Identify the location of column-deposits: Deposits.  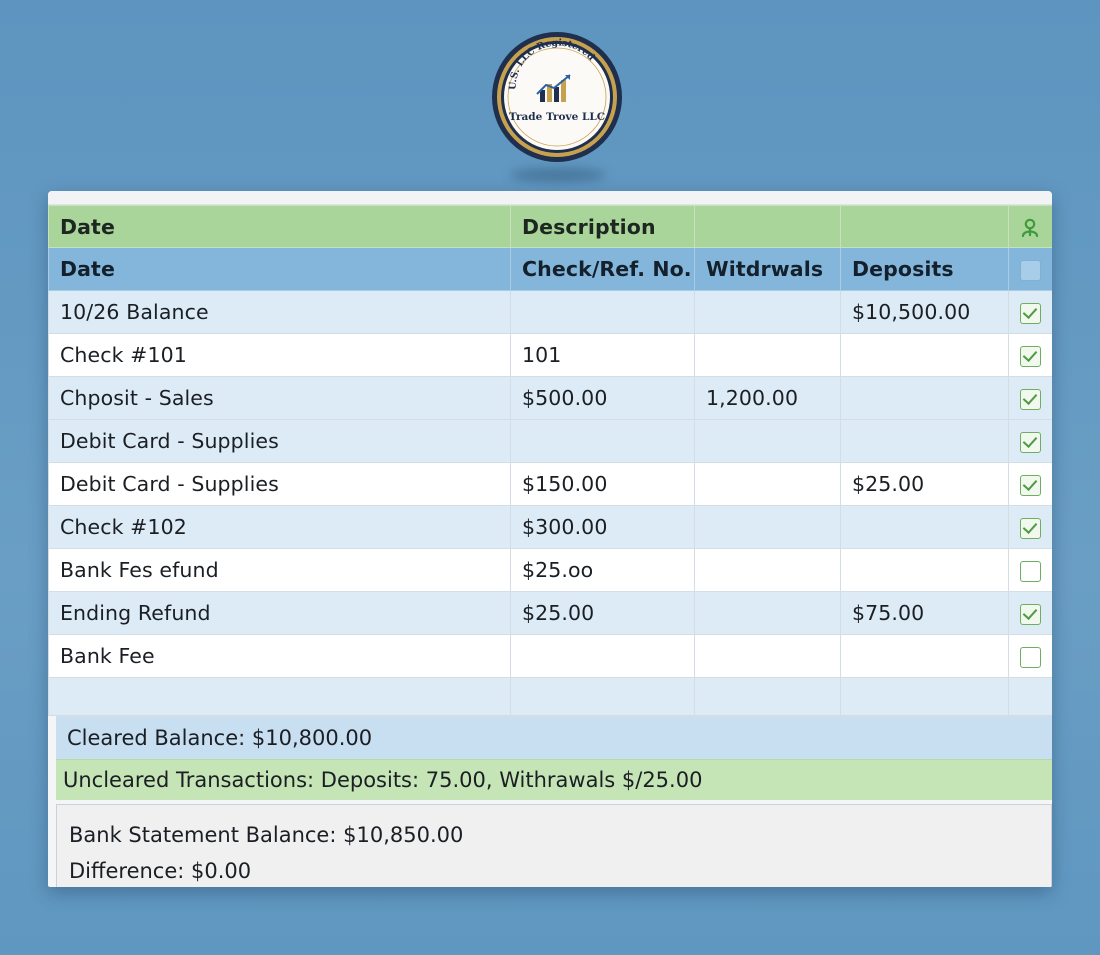
(924, 269).